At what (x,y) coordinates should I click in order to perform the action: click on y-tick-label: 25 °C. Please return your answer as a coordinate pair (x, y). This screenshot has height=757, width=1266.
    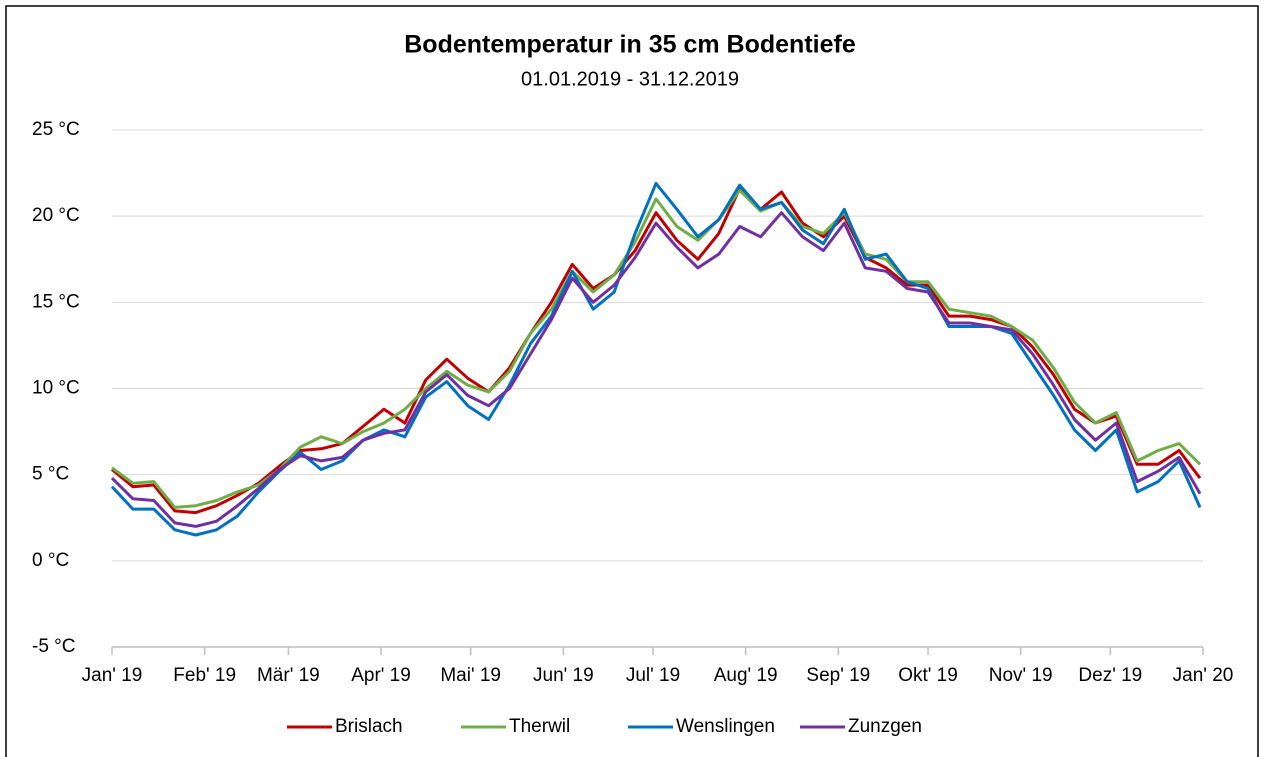
    Looking at the image, I should click on (56, 129).